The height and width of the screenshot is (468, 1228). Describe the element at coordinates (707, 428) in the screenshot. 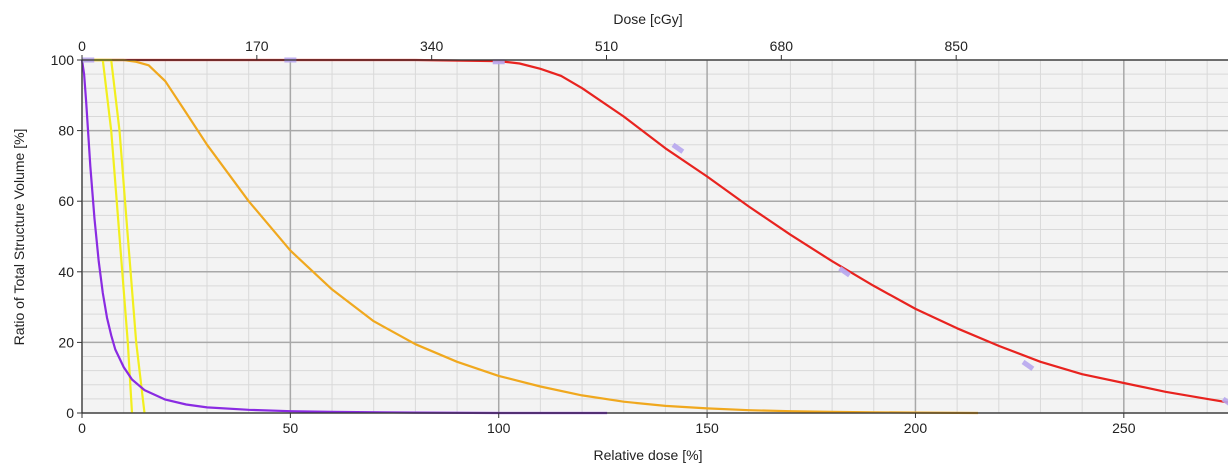

I see `x-tick-label: 150` at that location.